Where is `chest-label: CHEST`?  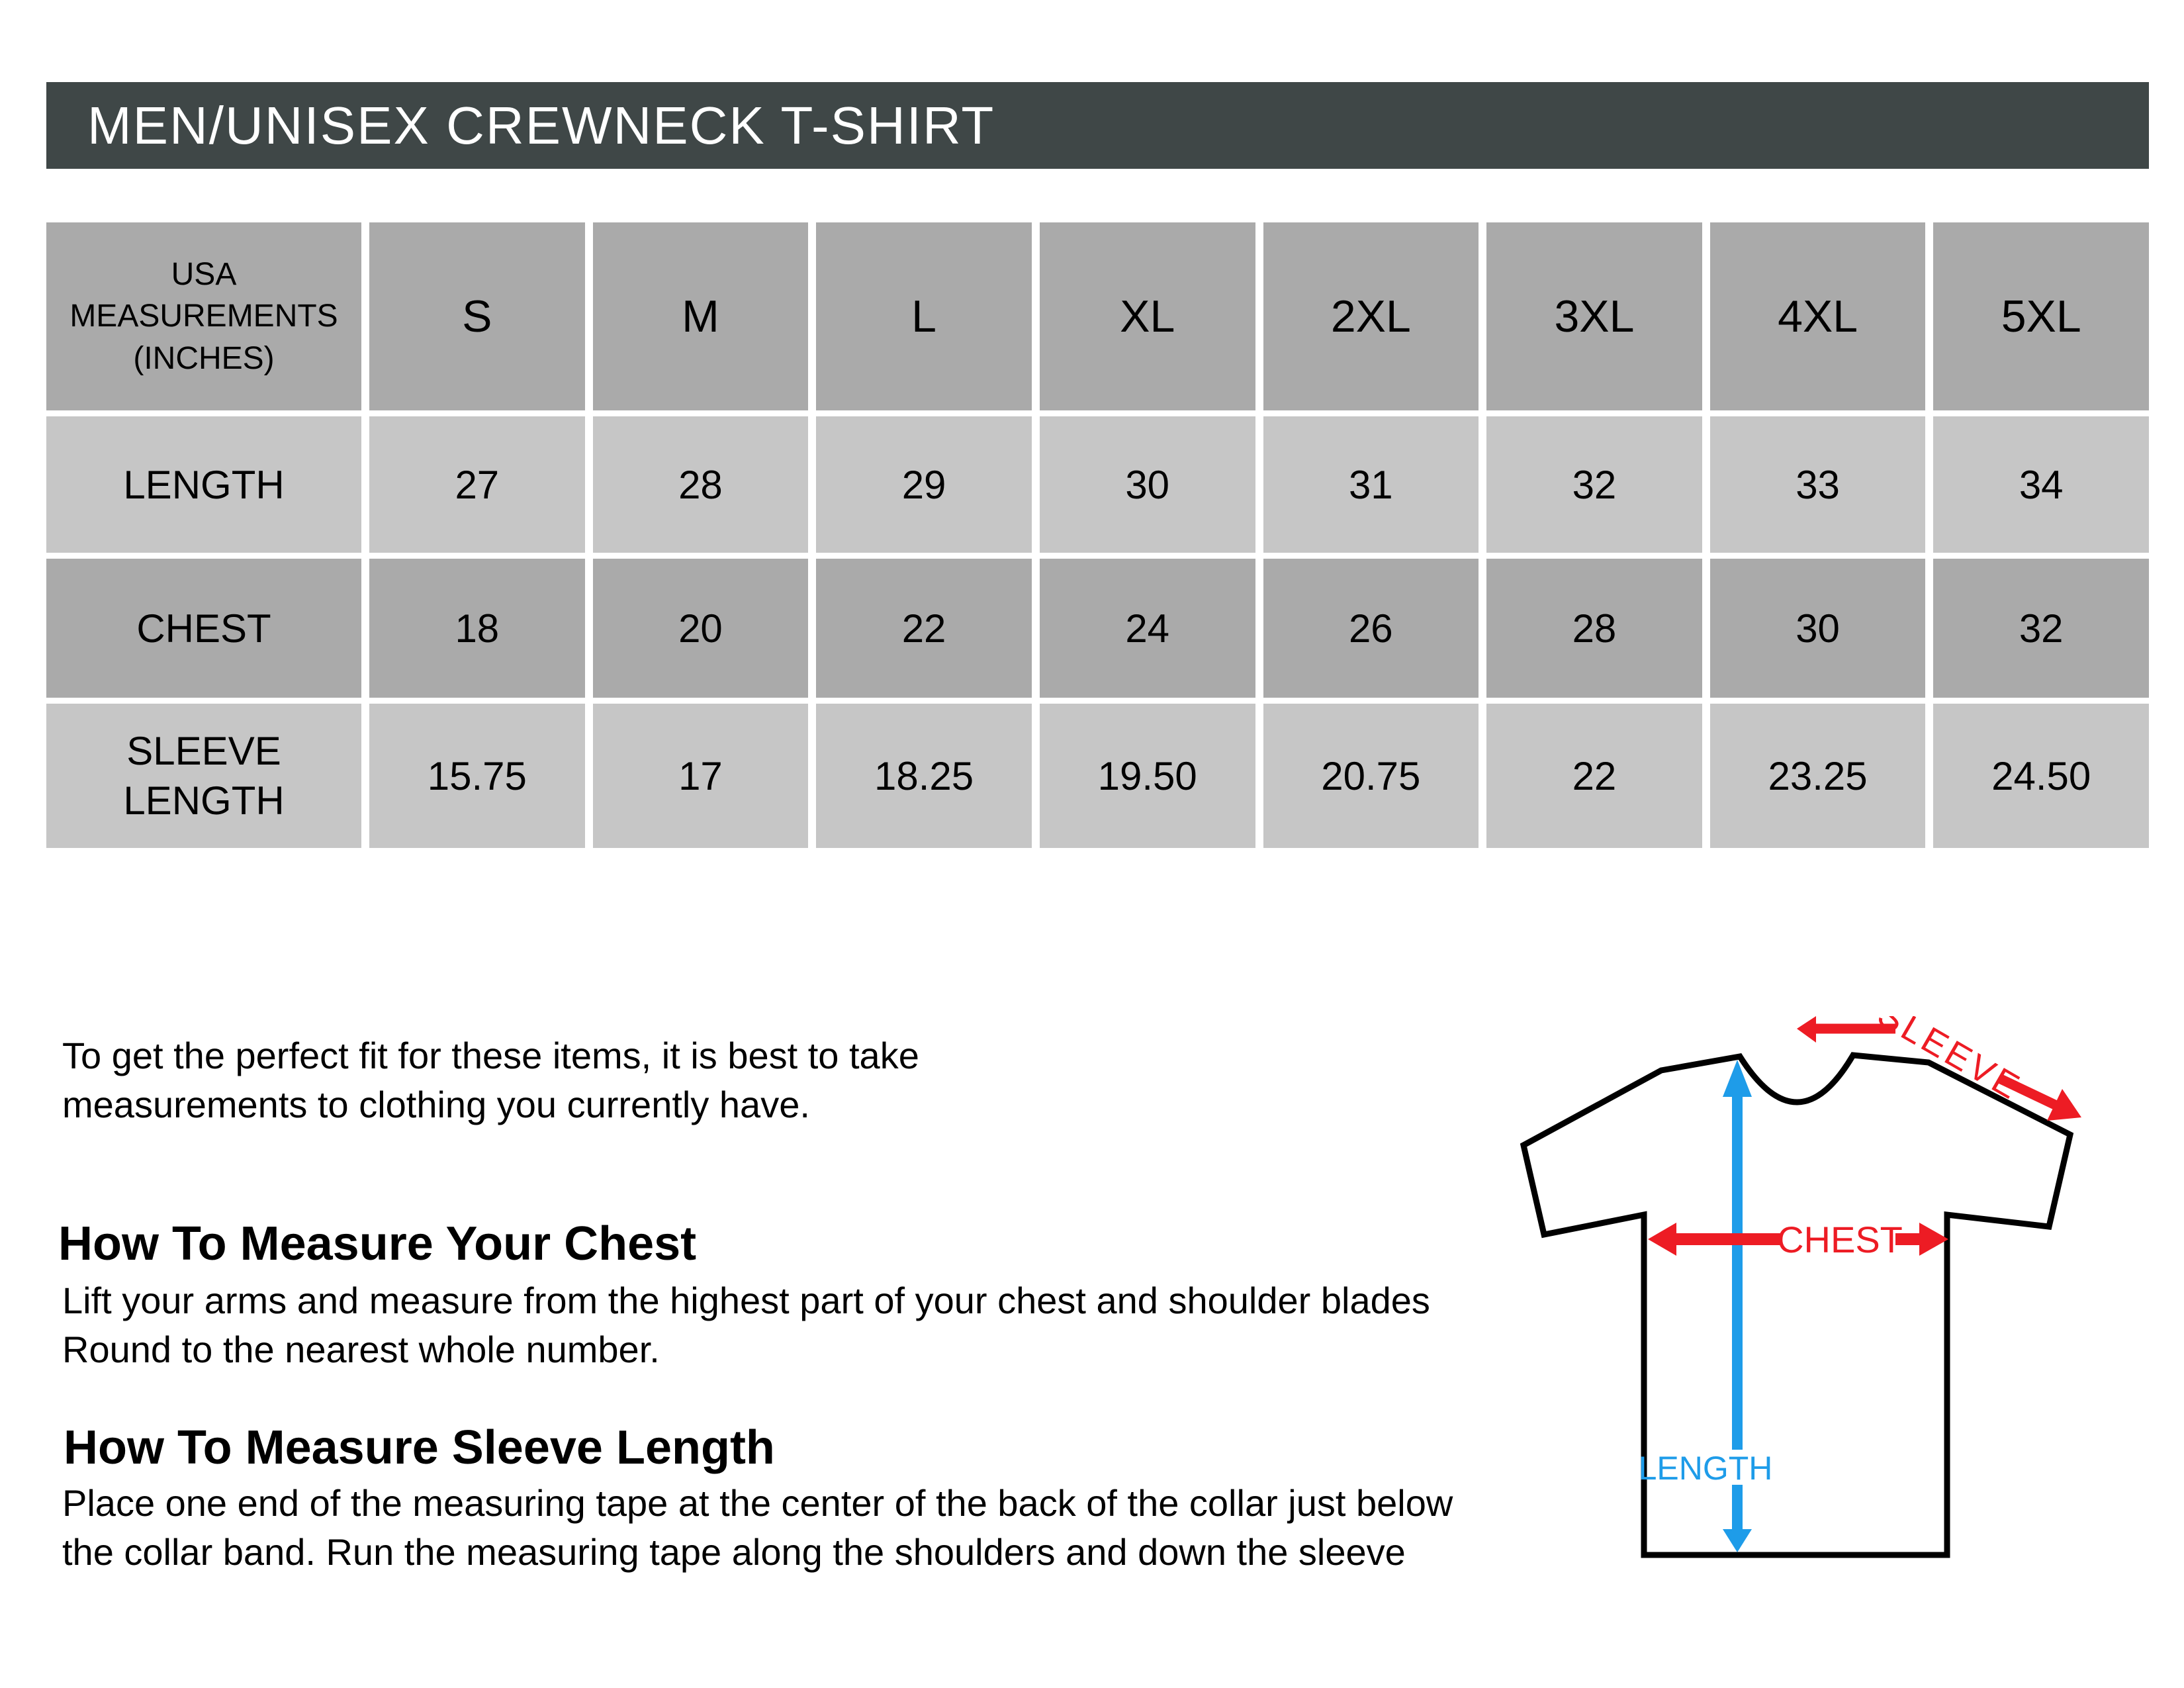 chest-label: CHEST is located at coordinates (1840, 1239).